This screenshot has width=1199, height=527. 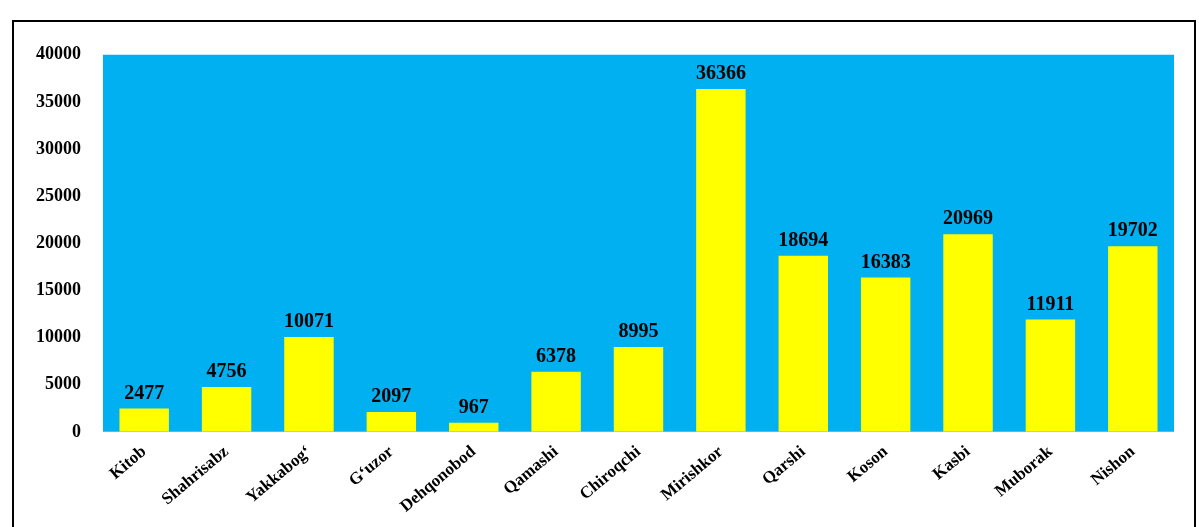 What do you see at coordinates (638, 330) in the screenshot?
I see `data-label: 8995` at bounding box center [638, 330].